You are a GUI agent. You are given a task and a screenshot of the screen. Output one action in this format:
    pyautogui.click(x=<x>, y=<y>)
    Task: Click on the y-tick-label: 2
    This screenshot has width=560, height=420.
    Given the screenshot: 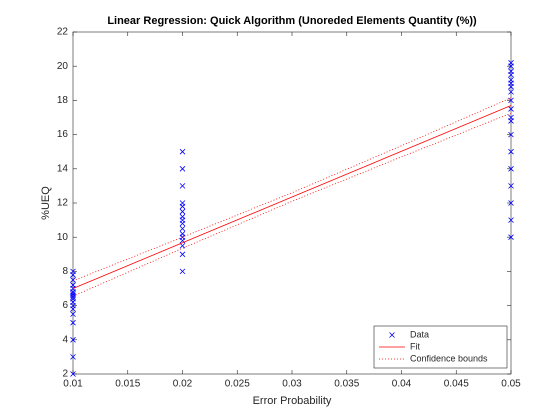 What is the action you would take?
    pyautogui.click(x=65, y=374)
    